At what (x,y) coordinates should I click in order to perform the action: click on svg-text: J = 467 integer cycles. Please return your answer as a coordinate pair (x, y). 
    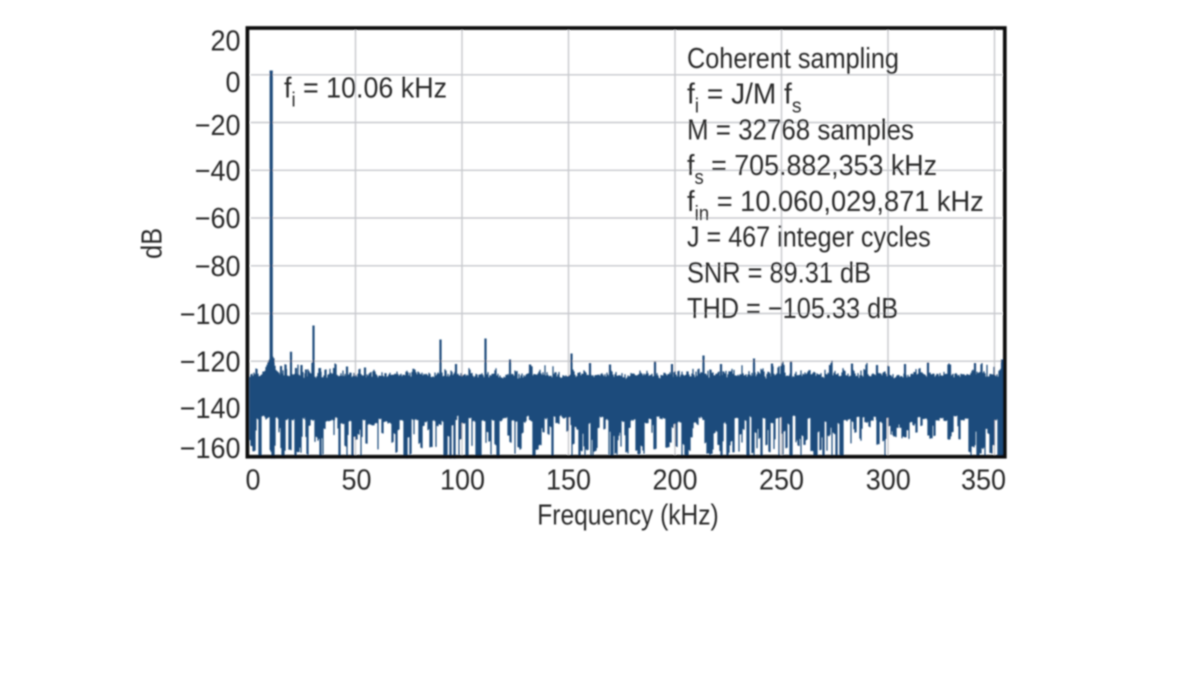
    Looking at the image, I should click on (809, 236).